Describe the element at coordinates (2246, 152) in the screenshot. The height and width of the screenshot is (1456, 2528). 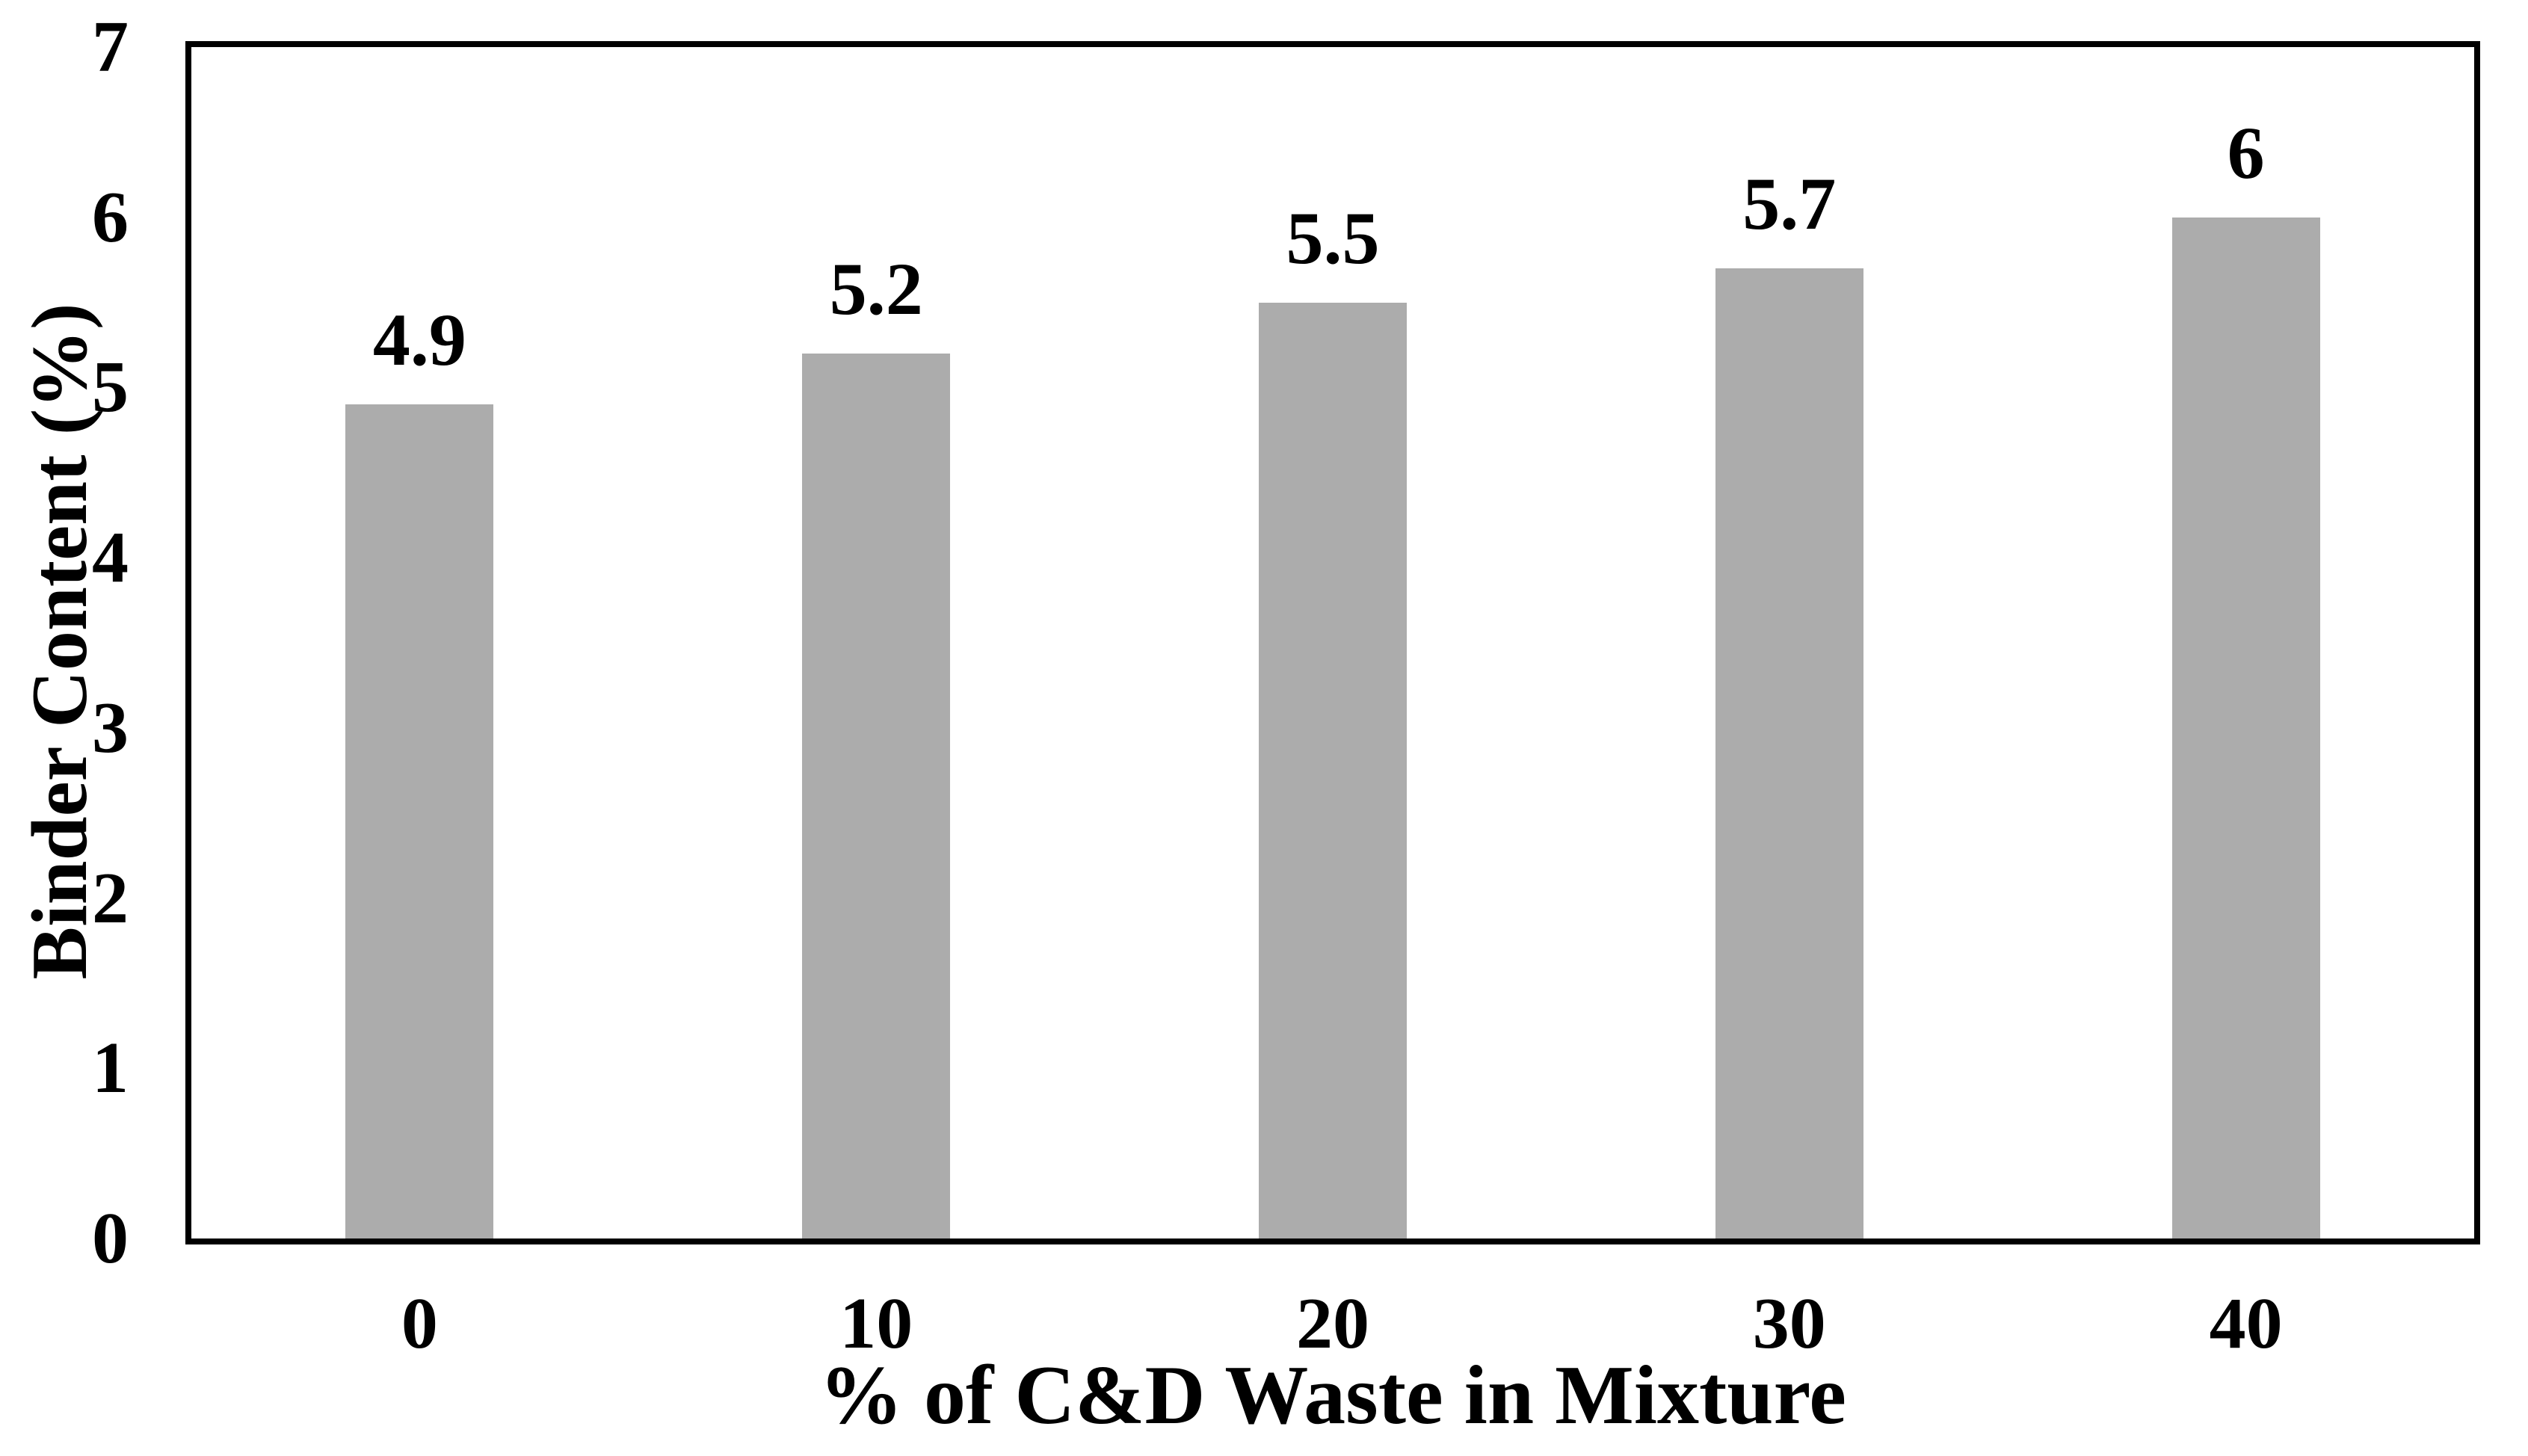
I see `bar-value-label: 6` at that location.